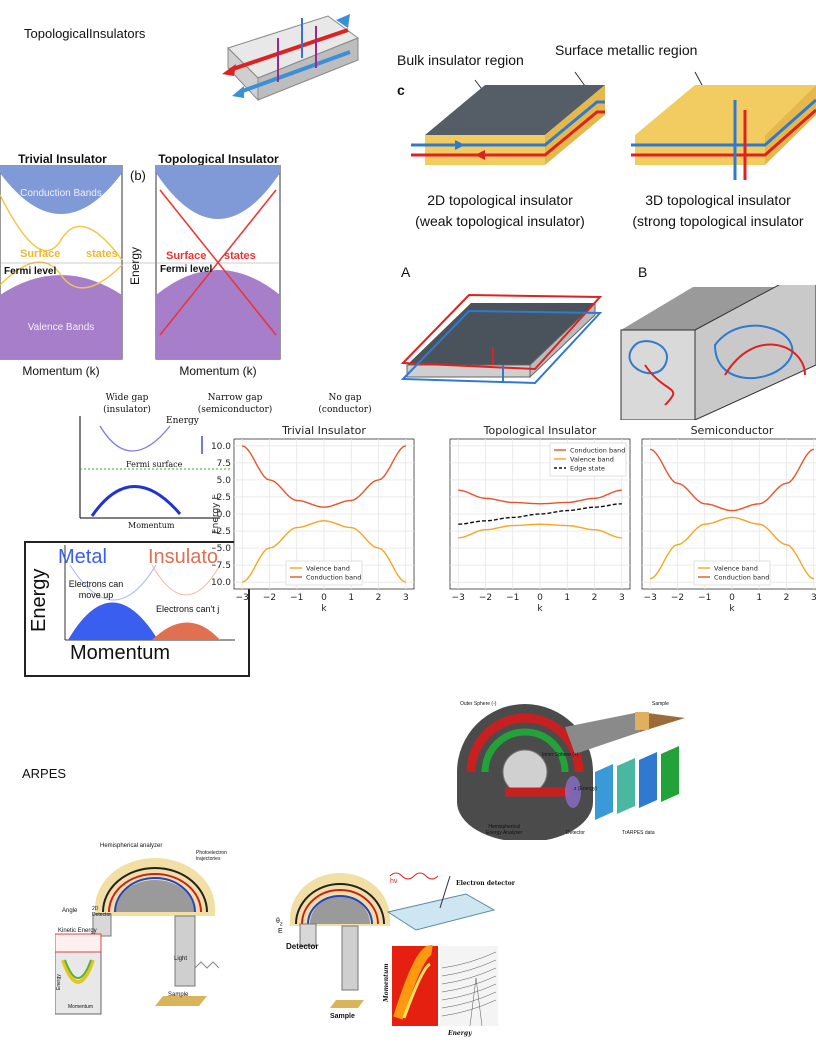 This screenshot has width=816, height=1056. What do you see at coordinates (70, 911) in the screenshot?
I see `angle-label: Angle` at bounding box center [70, 911].